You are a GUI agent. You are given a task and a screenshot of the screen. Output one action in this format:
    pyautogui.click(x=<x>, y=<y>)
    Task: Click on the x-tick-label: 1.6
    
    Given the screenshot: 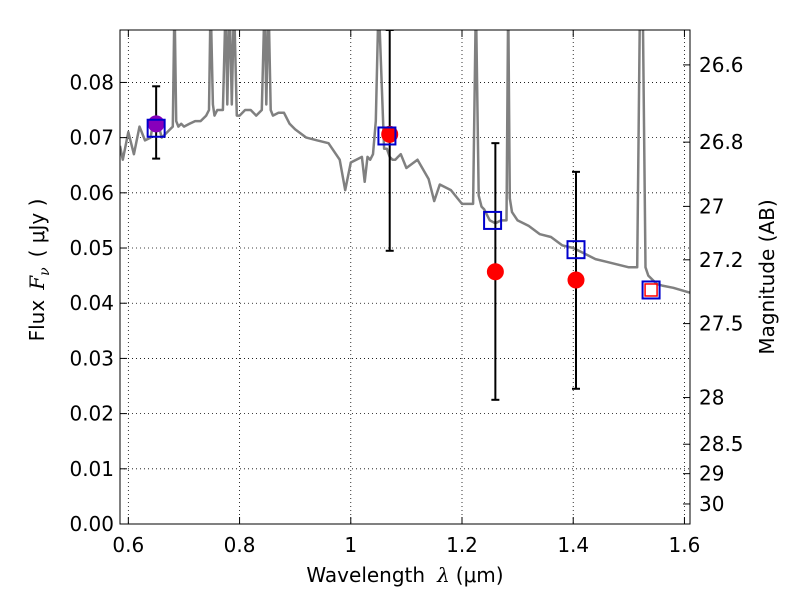 What is the action you would take?
    pyautogui.click(x=685, y=545)
    